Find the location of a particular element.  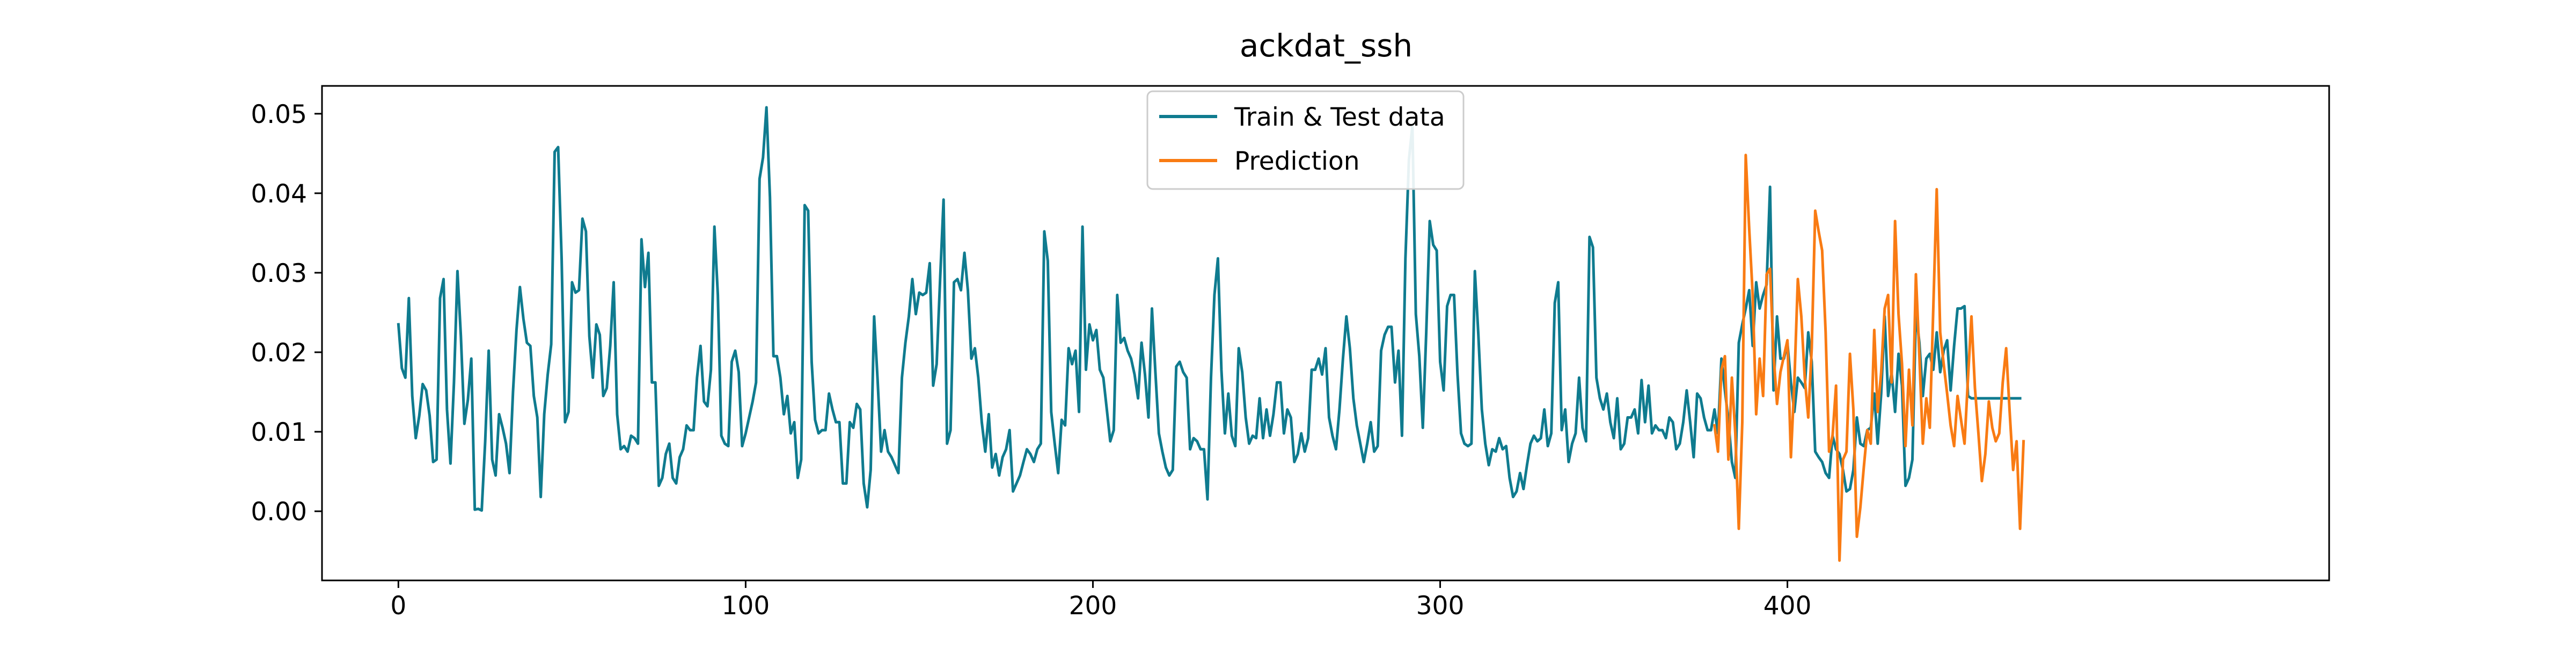

legend: Train & Test data Prediction is located at coordinates (1305, 140).